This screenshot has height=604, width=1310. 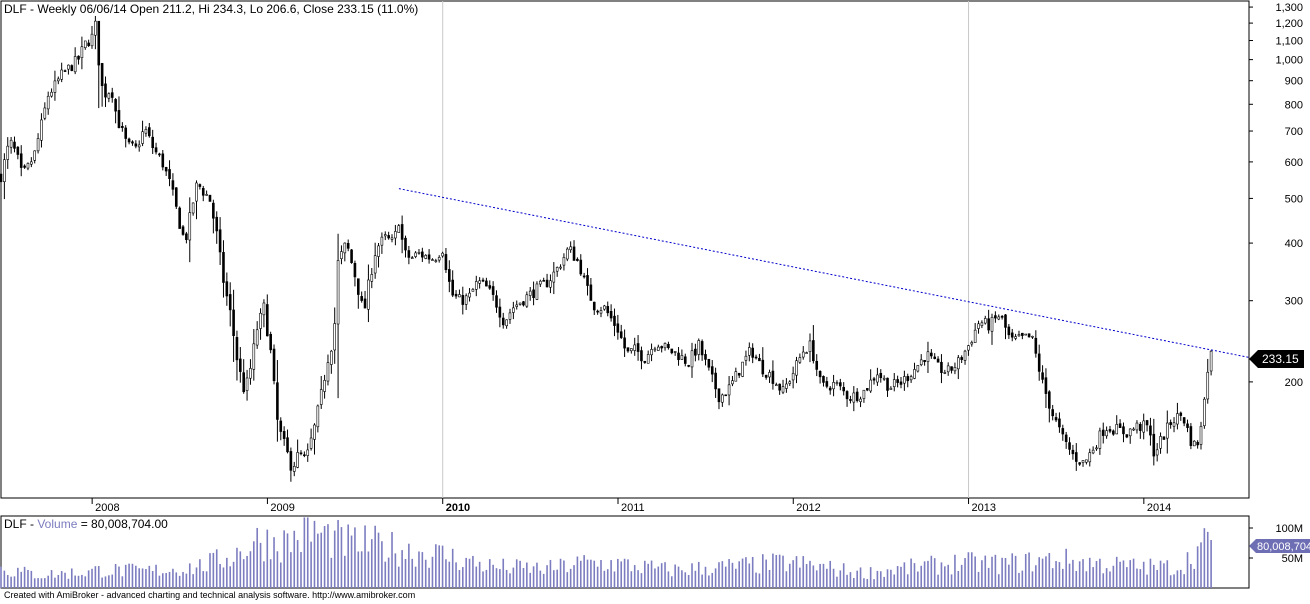 What do you see at coordinates (625, 552) in the screenshot?
I see `volume-pane` at bounding box center [625, 552].